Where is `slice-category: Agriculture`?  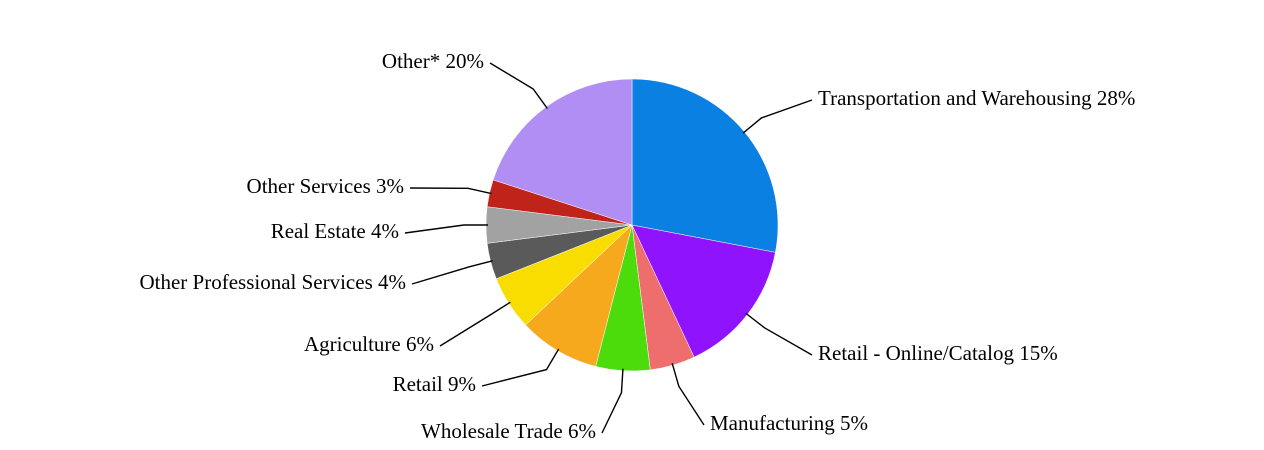
slice-category: Agriculture is located at coordinates (352, 344).